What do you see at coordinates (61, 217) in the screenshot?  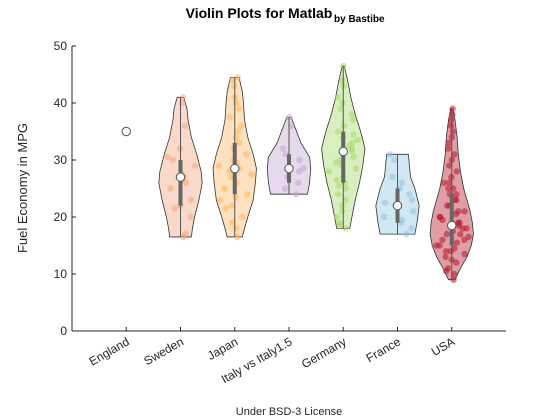 I see `y-tick-label: 20` at bounding box center [61, 217].